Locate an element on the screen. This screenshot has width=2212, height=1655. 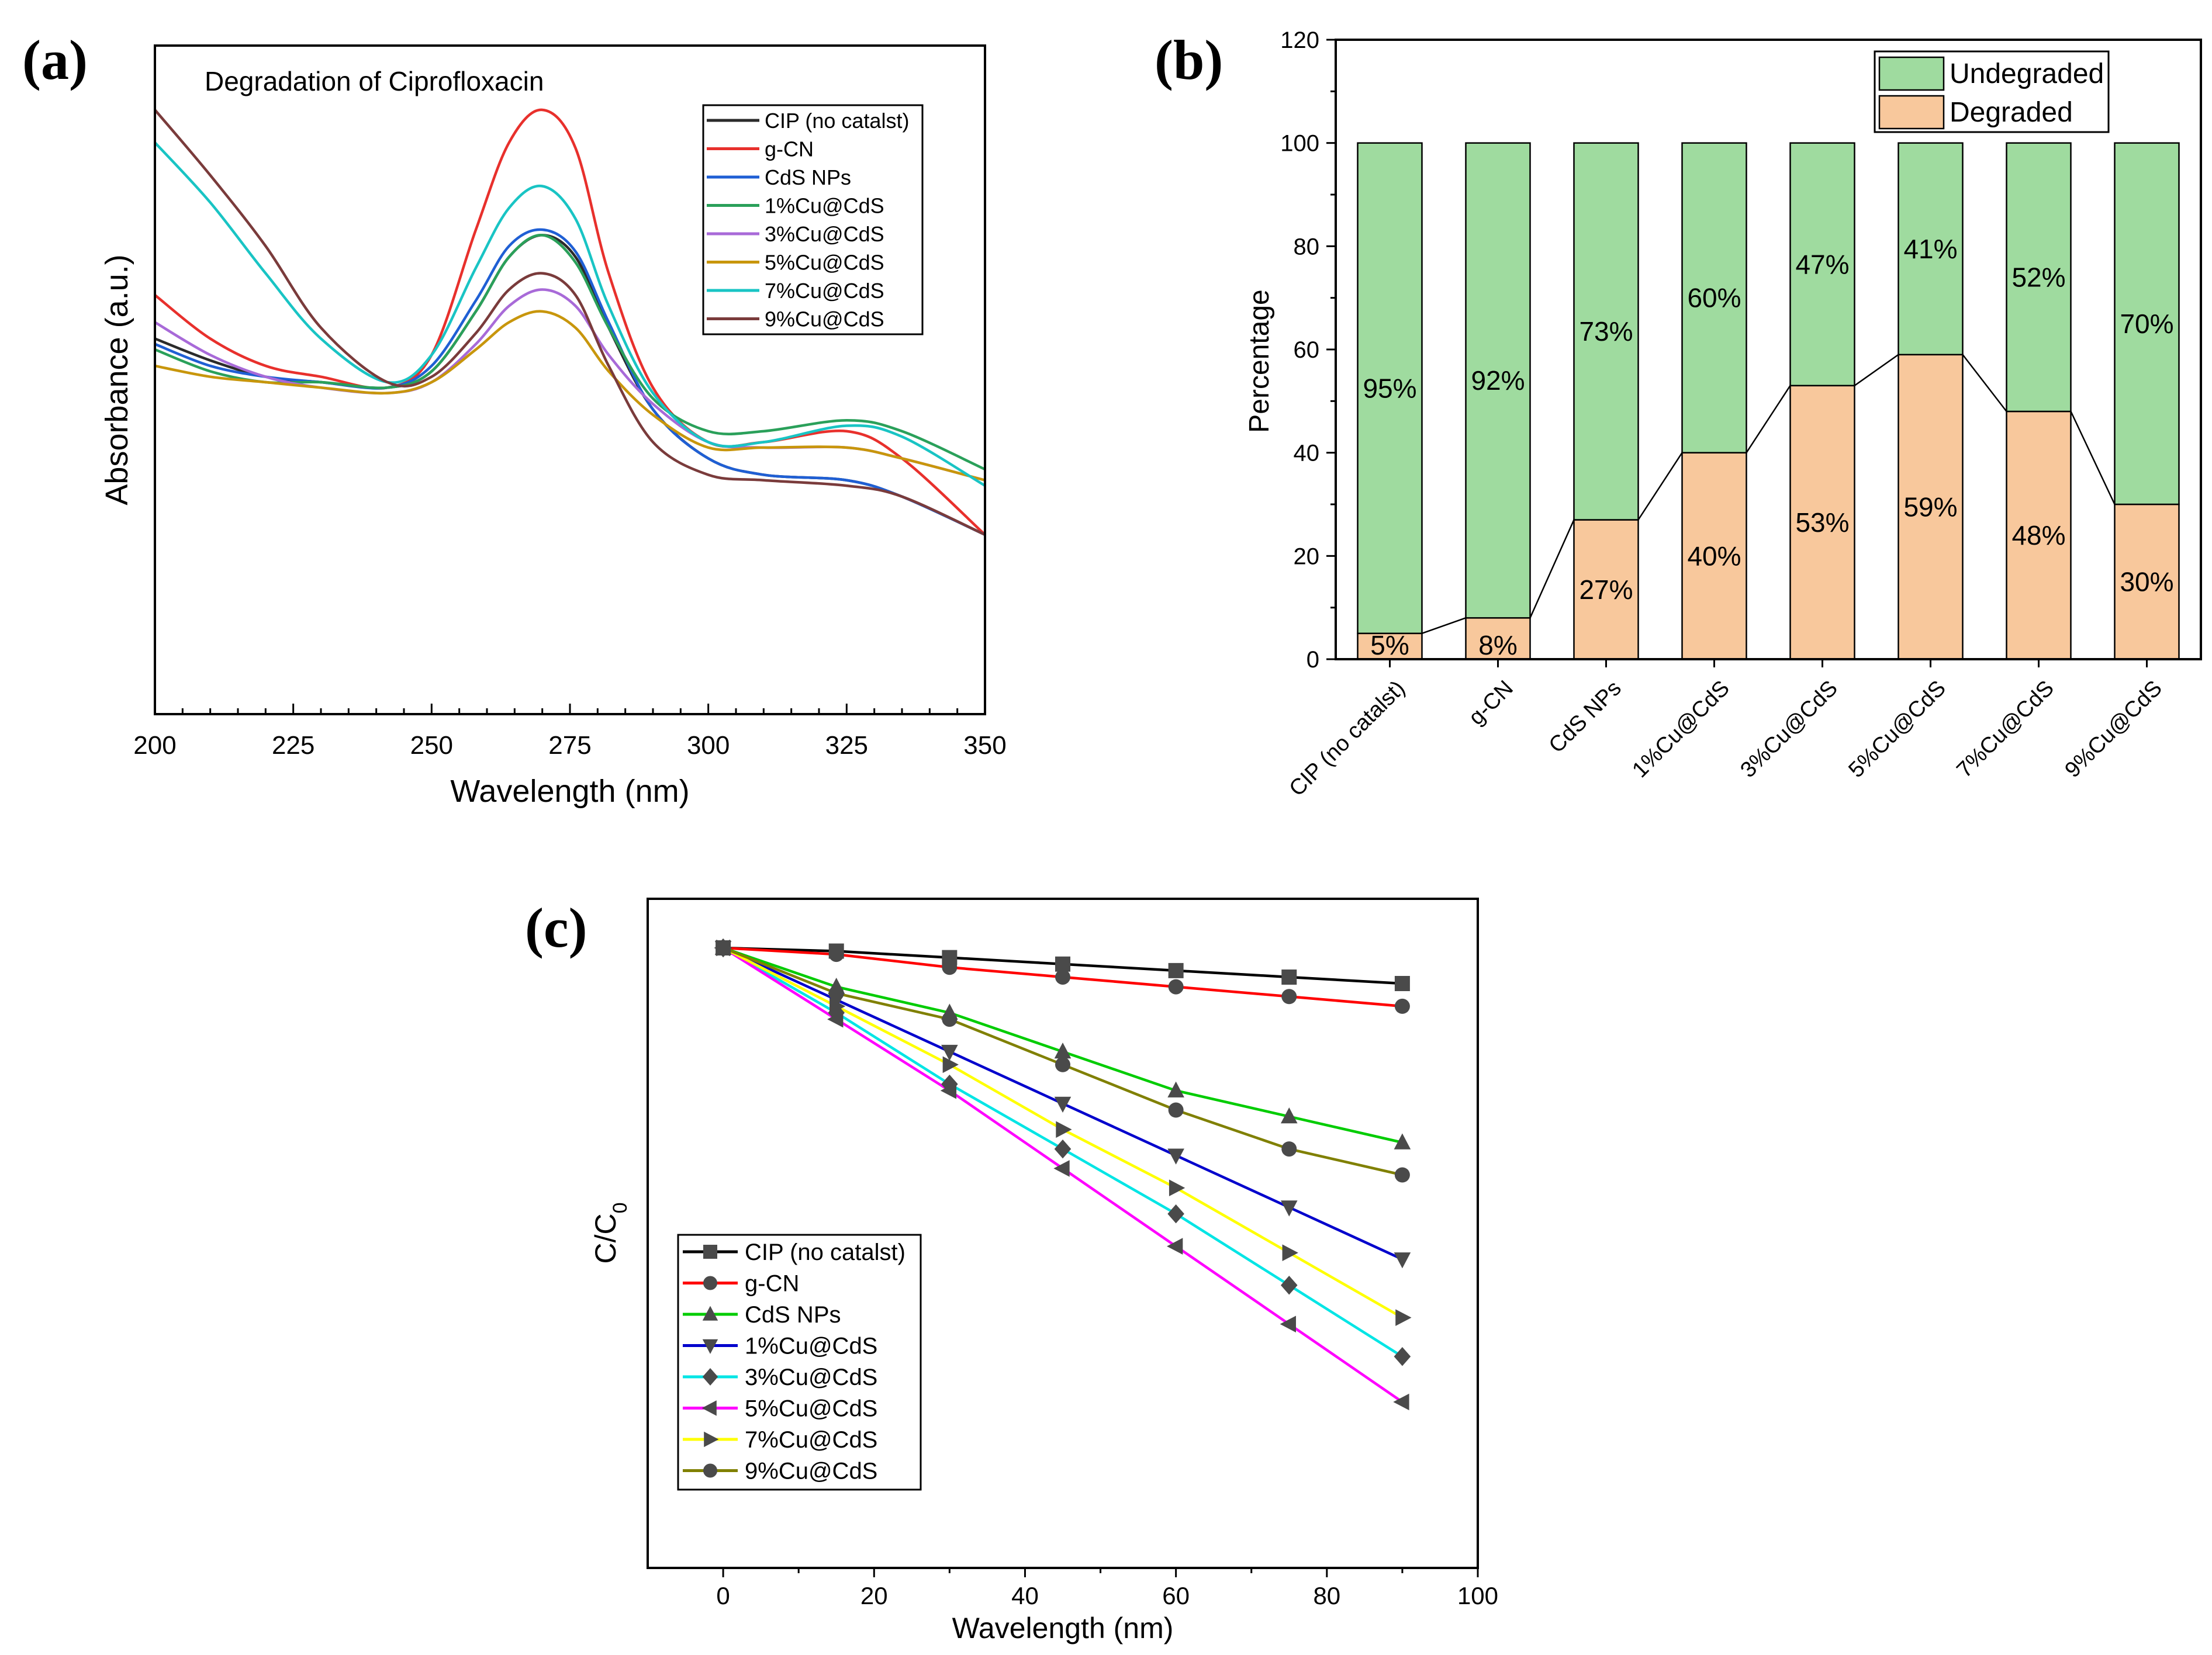
series-line-9pctcu-cds is located at coordinates (570, 322).